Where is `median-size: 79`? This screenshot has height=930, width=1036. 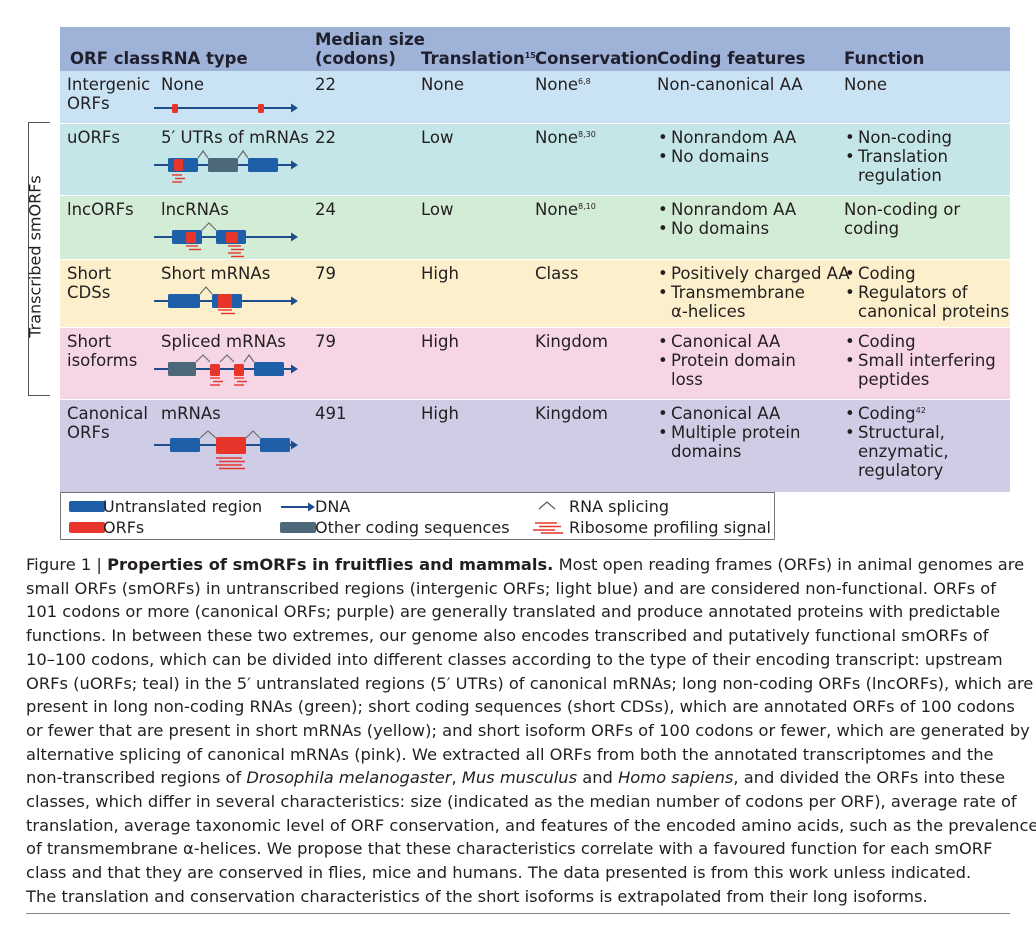 median-size: 79 is located at coordinates (325, 273).